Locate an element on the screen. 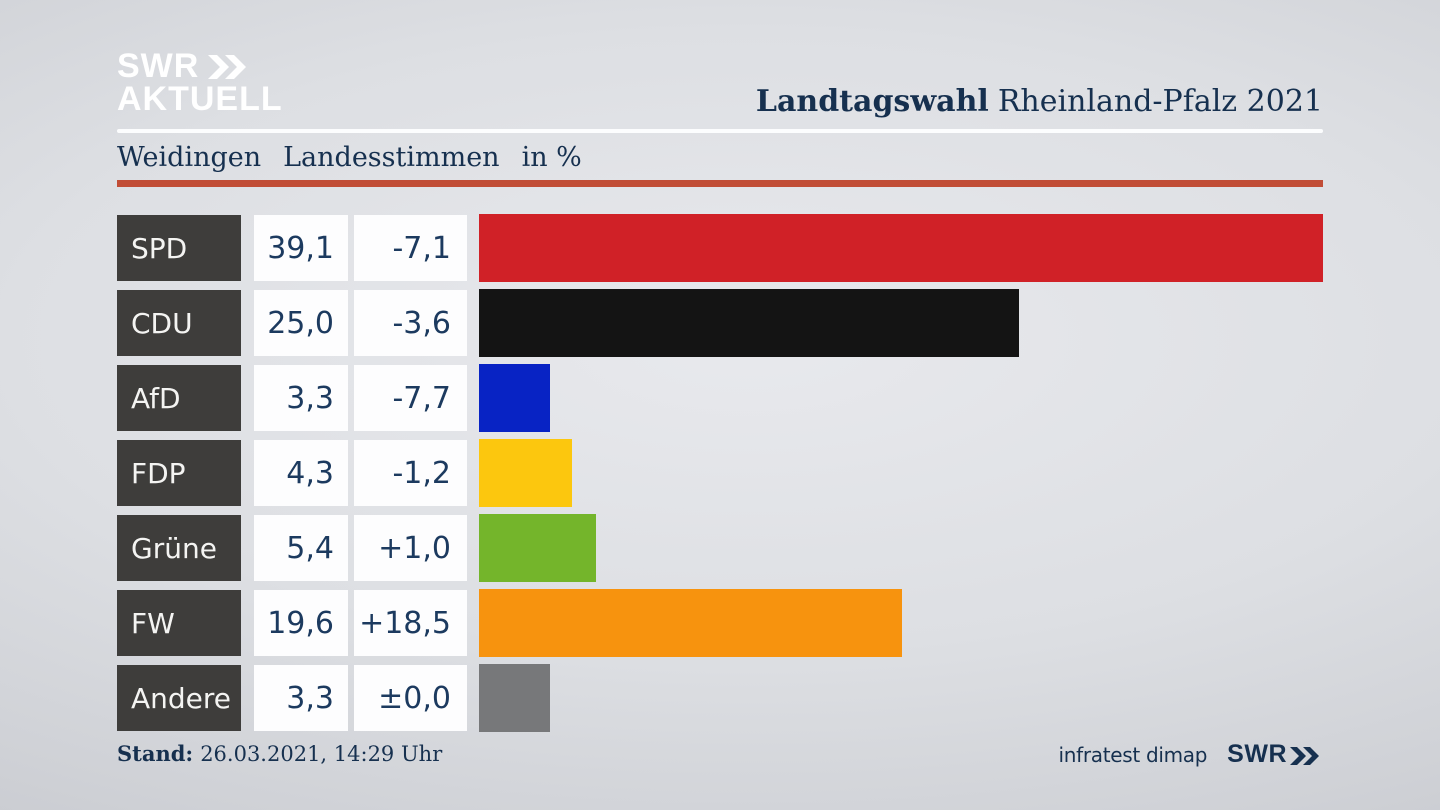 The height and width of the screenshot is (810, 1440). party-label: SPD is located at coordinates (179, 248).